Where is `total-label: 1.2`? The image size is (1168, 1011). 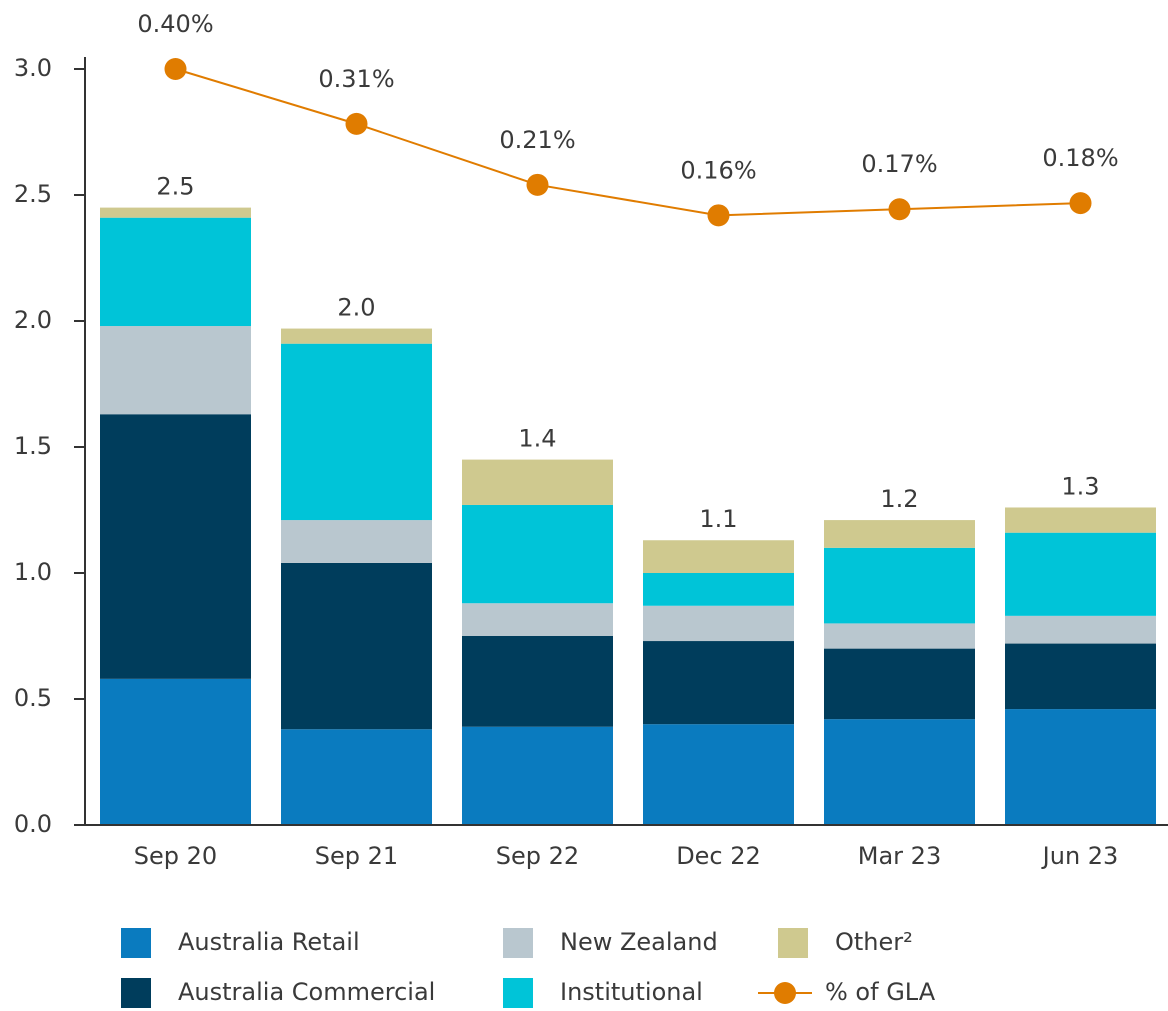
total-label: 1.2 is located at coordinates (899, 499).